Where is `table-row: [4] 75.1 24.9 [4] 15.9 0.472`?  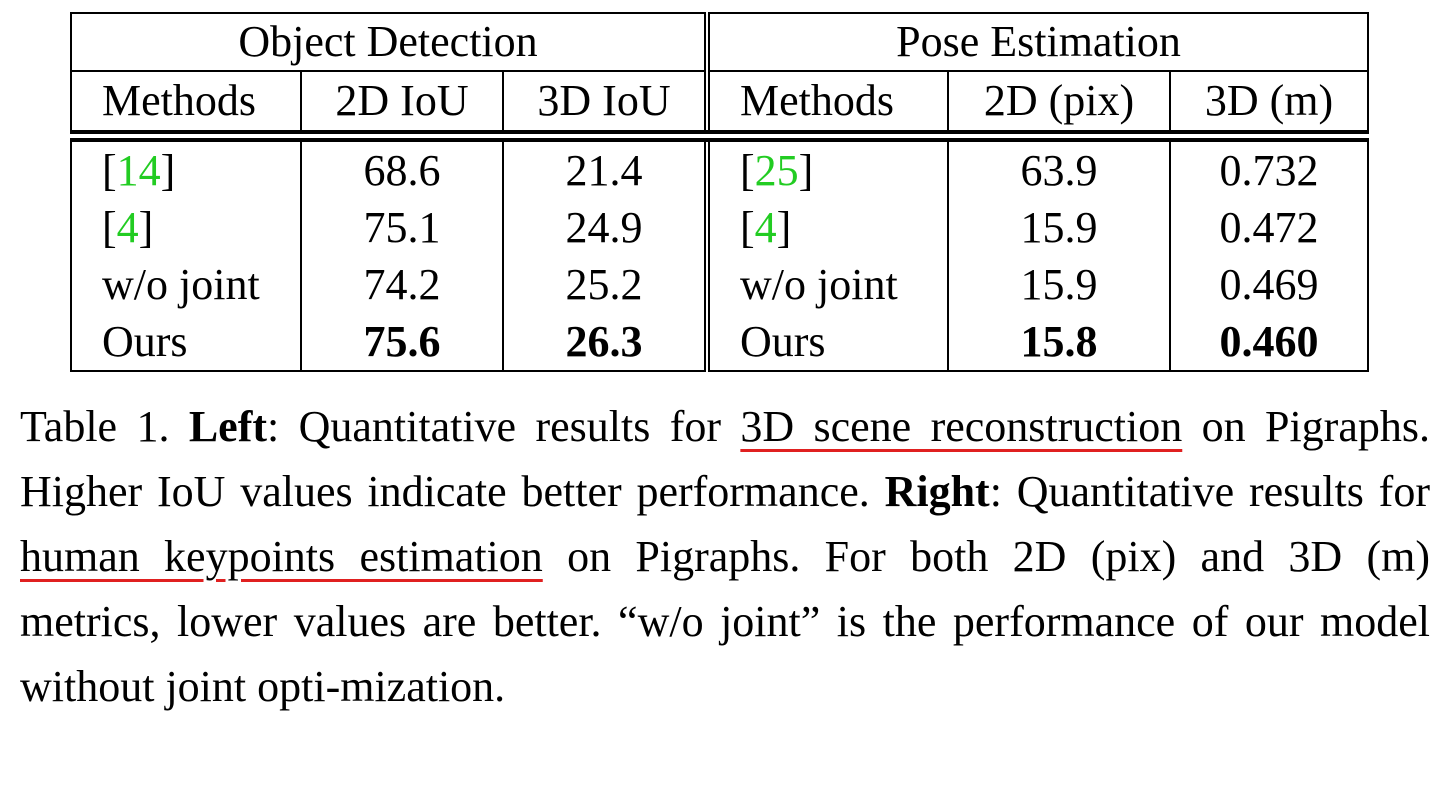 table-row: [4] 75.1 24.9 [4] 15.9 0.472 is located at coordinates (720, 227).